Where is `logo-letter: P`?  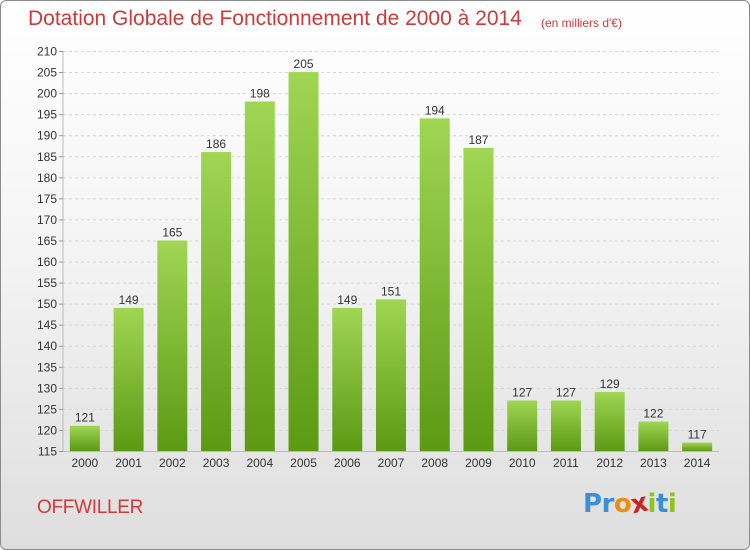
logo-letter: P is located at coordinates (592, 504).